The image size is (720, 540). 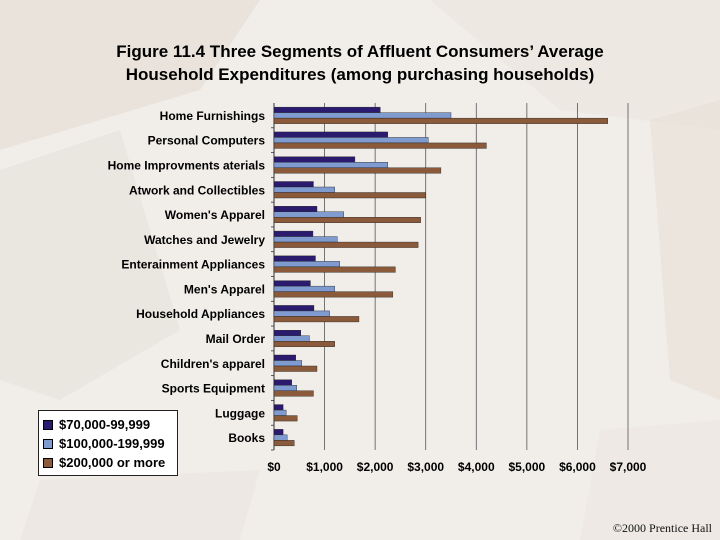 I want to click on legend-item: $100,000-199,999, so click(x=108, y=443).